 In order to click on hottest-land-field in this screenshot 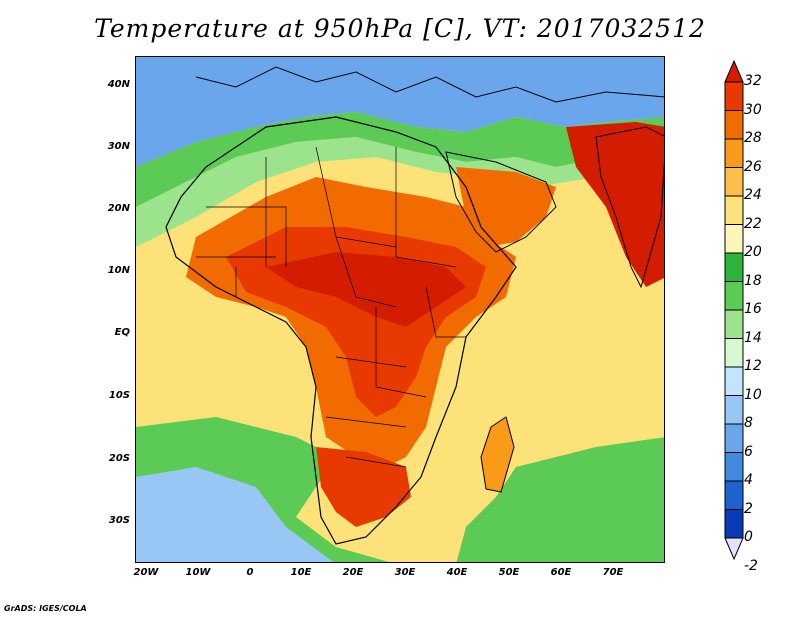, I will do `click(366, 289)`.